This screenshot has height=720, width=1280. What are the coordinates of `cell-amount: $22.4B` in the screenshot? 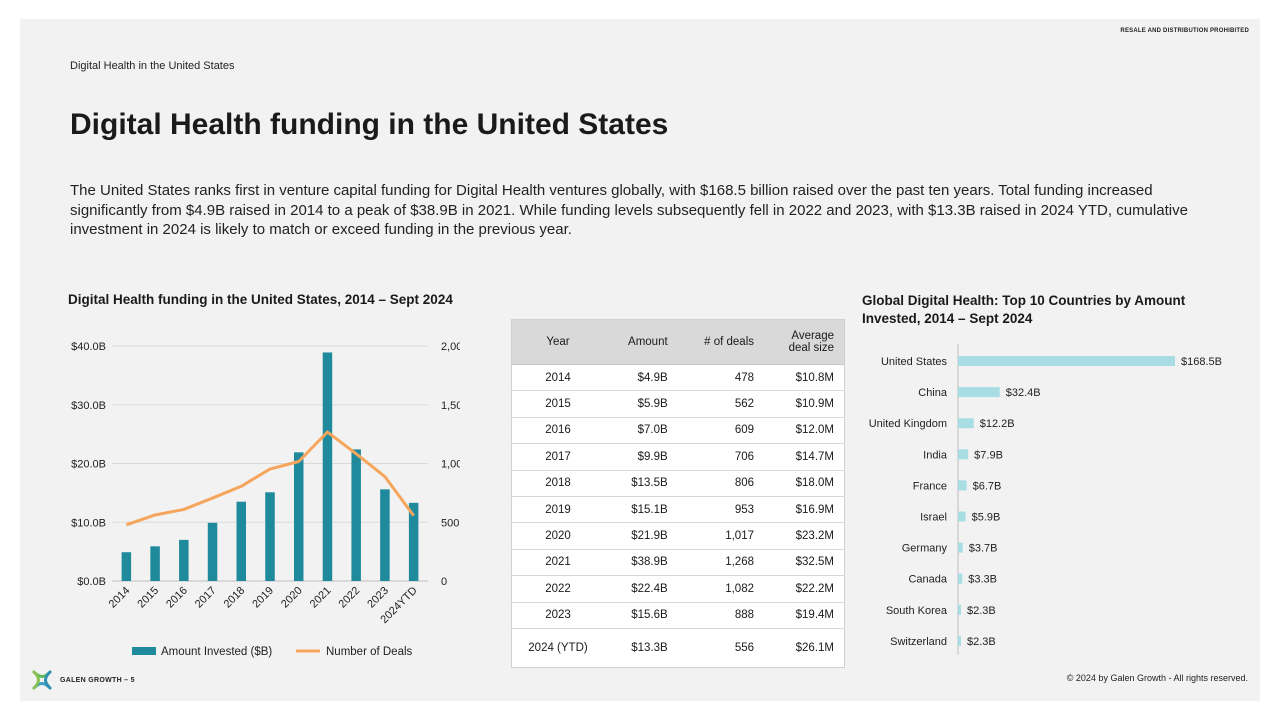 It's located at (641, 589).